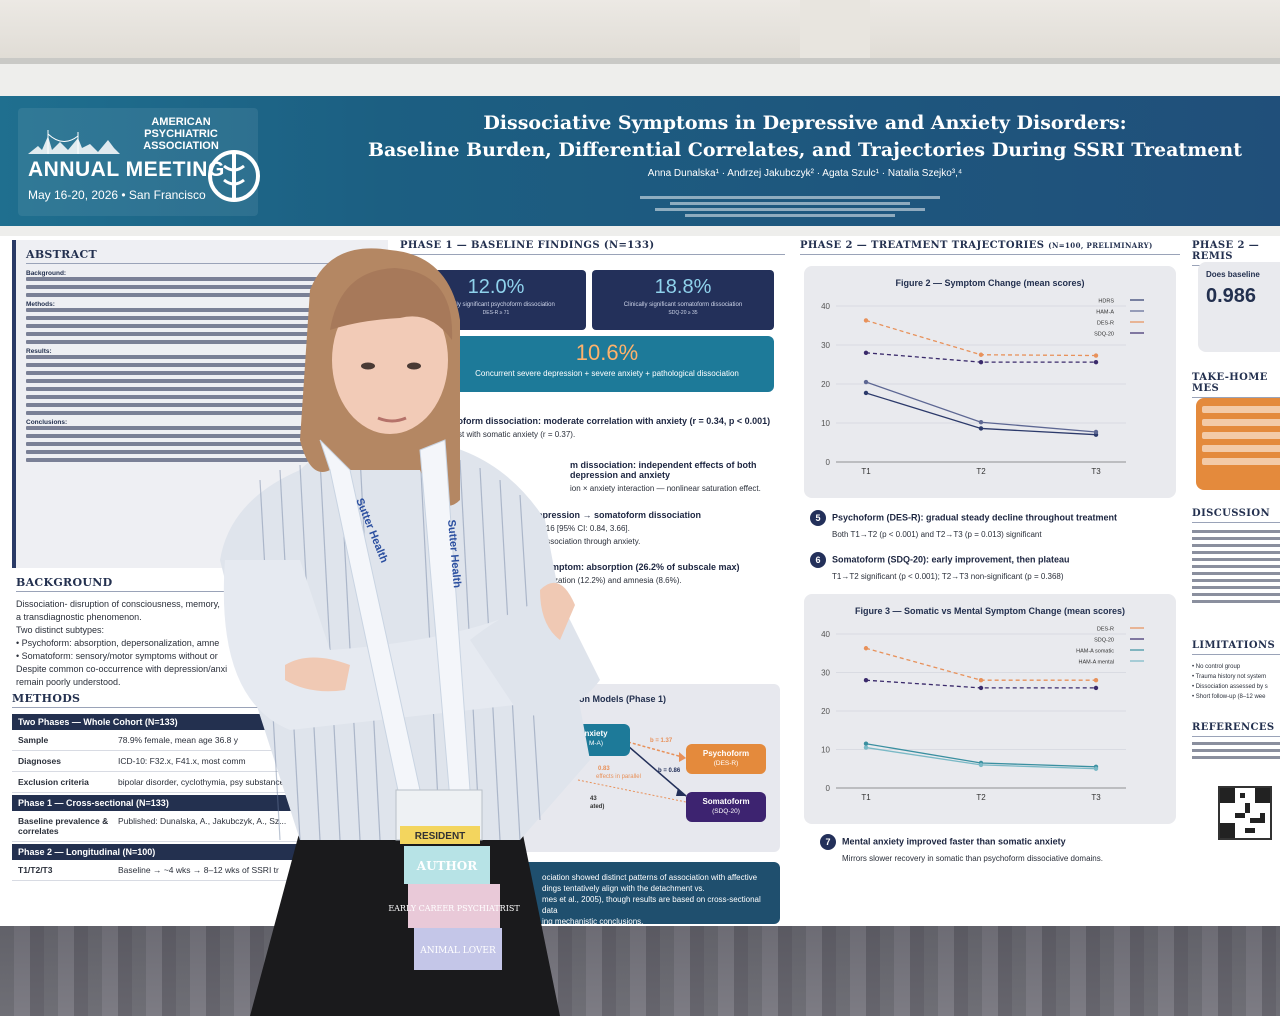  What do you see at coordinates (200, 722) in the screenshot?
I see `methods-phase-bar: Two Phases — Whole Cohort (N=133)` at bounding box center [200, 722].